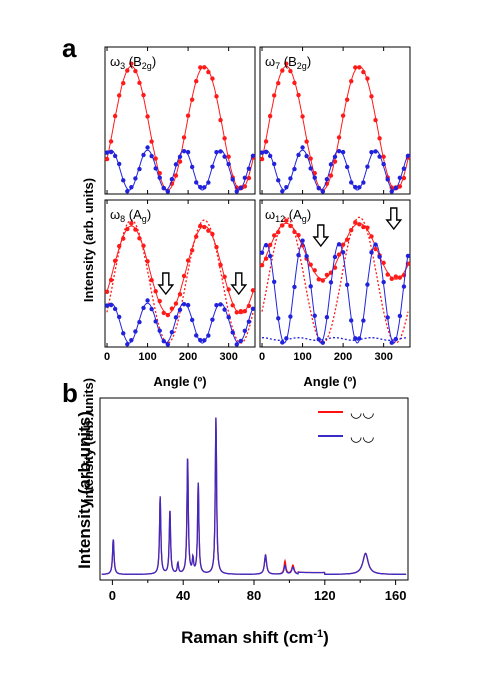 The height and width of the screenshot is (686, 485). What do you see at coordinates (180, 120) in the screenshot?
I see `subplot-frame` at bounding box center [180, 120].